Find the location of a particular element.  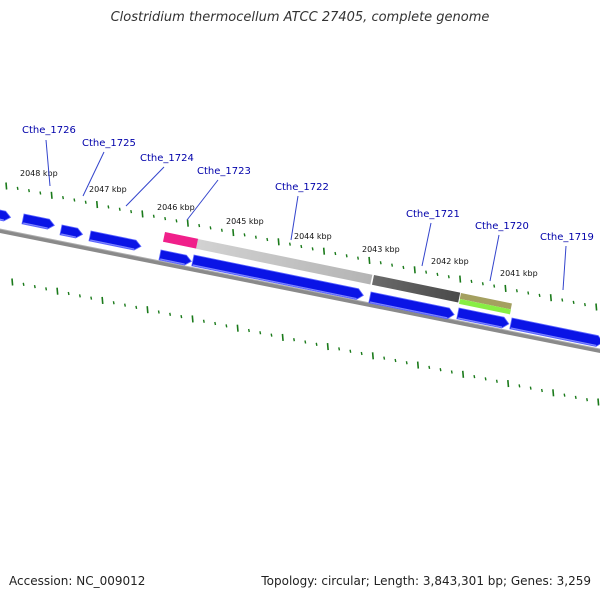

gene-label: Cthe_1719 is located at coordinates (567, 237).